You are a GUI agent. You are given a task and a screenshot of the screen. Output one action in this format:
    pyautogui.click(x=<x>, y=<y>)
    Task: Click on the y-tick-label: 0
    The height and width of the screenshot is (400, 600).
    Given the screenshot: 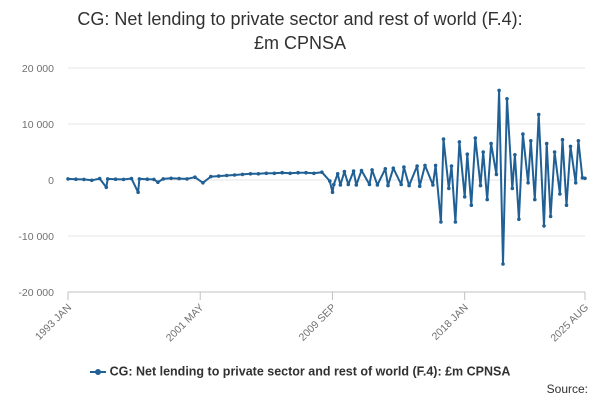 What is the action you would take?
    pyautogui.click(x=51, y=181)
    